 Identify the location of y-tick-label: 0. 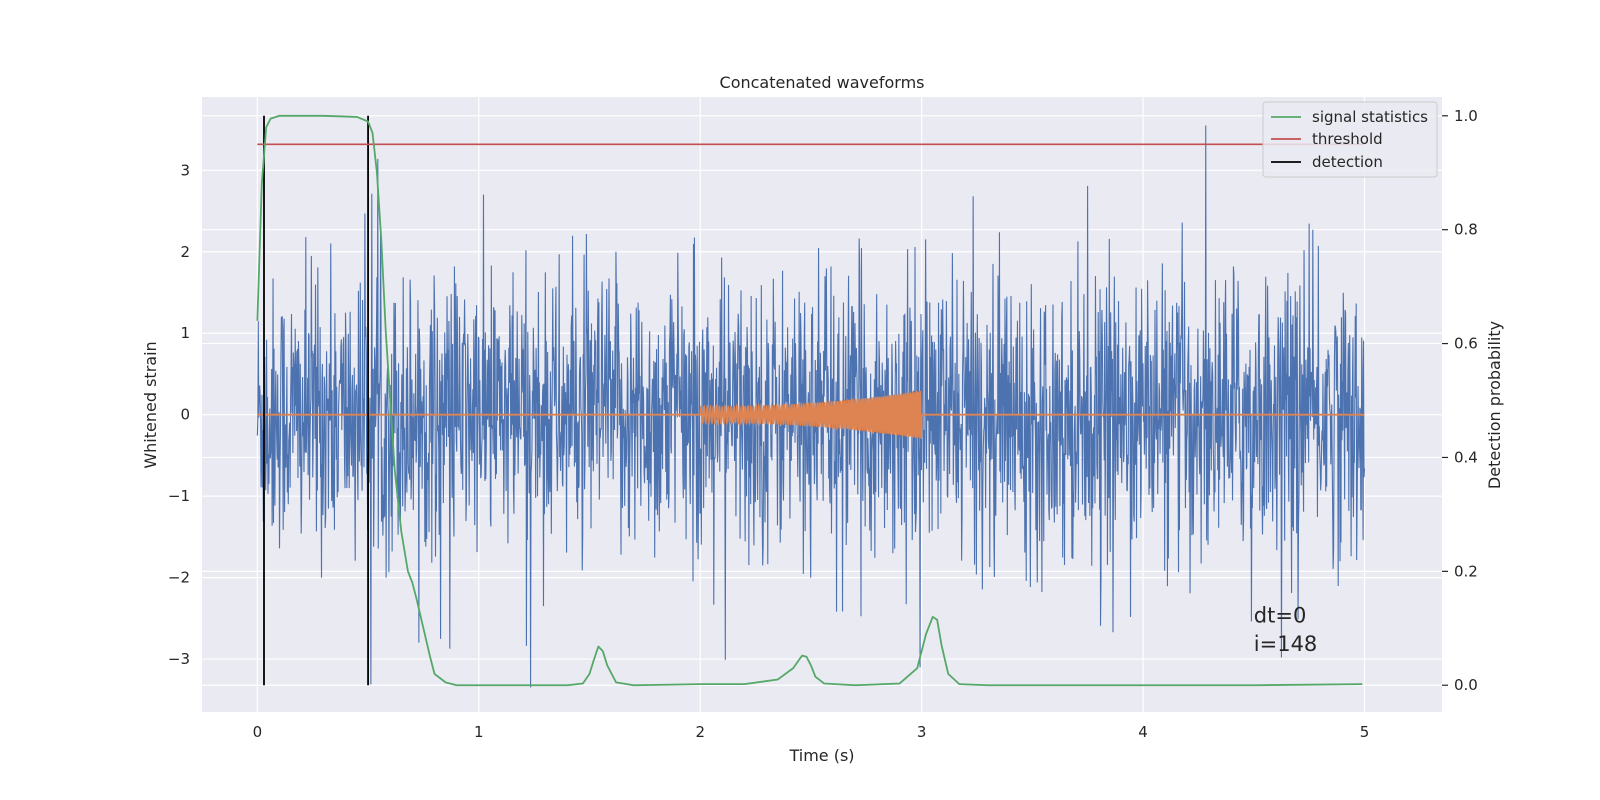
(185, 415).